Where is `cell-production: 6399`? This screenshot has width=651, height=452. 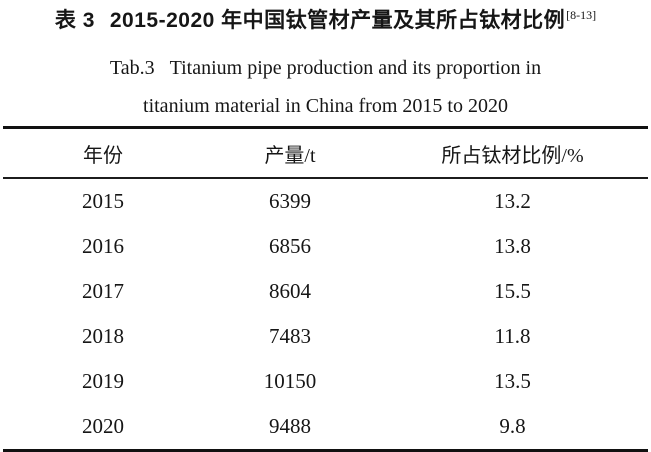
cell-production: 6399 is located at coordinates (290, 201).